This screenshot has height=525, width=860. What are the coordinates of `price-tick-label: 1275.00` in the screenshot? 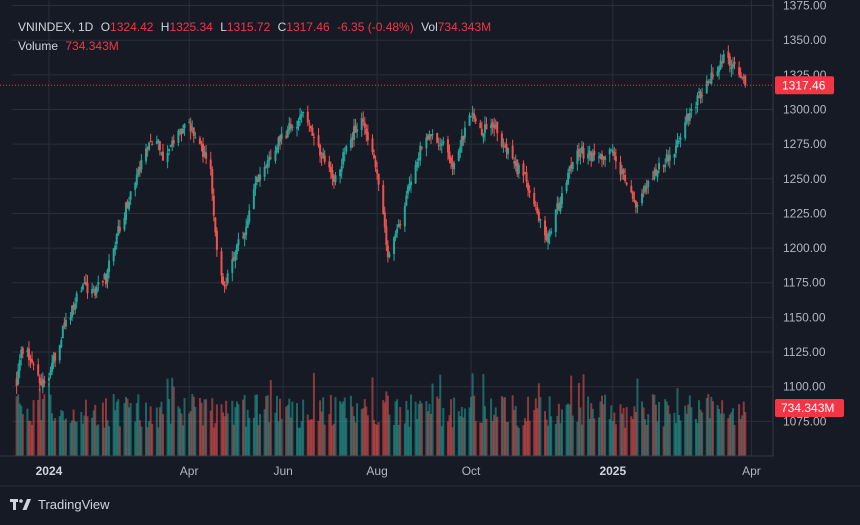 It's located at (805, 144).